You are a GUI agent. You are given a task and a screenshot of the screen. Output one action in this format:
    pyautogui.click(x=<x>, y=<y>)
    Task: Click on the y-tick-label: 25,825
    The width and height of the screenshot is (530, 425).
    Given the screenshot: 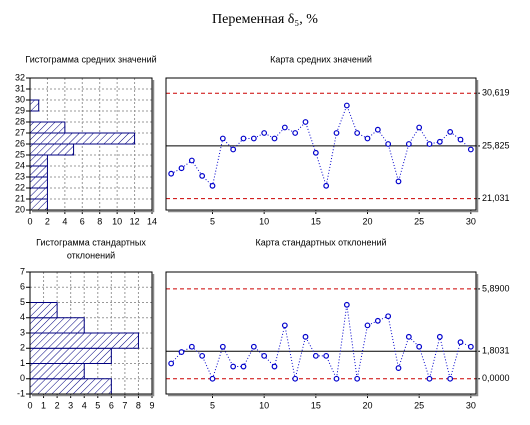 What is the action you would take?
    pyautogui.click(x=496, y=145)
    